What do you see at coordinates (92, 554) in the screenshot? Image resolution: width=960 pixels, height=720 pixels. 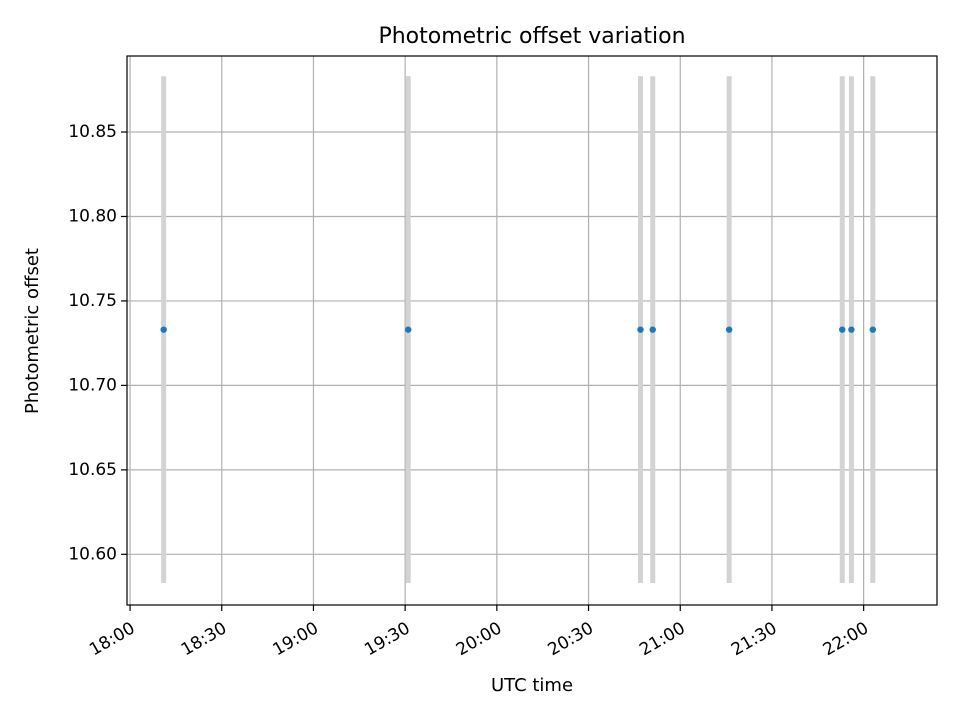 I see `y-tick-label: 10.60` at bounding box center [92, 554].